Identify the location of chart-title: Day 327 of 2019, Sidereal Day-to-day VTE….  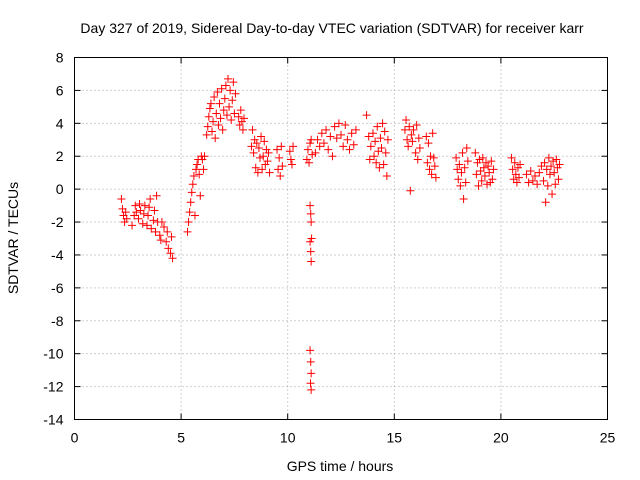
(331, 28).